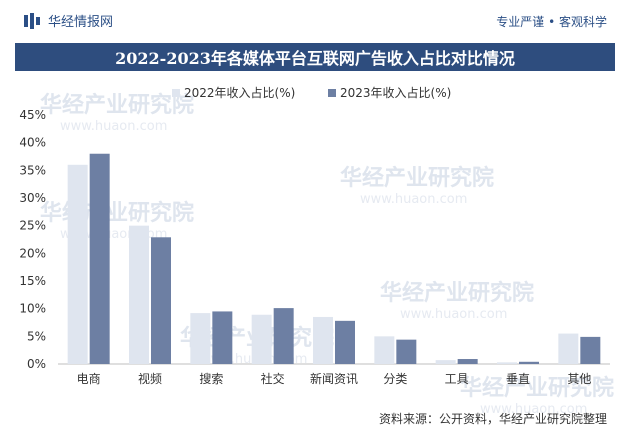 The image size is (629, 440). Describe the element at coordinates (33, 20) in the screenshot. I see `brand-logo-icon` at that location.